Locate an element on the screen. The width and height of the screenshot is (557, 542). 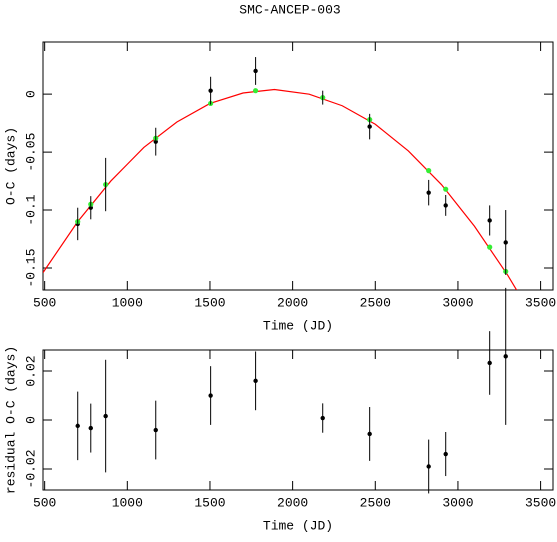
y-tick-label: -0.1 is located at coordinates (30, 209).